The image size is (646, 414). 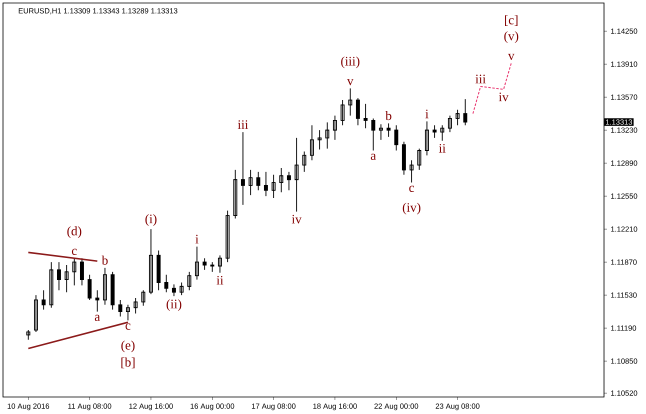 I want to click on line-series, so click(x=492, y=88).